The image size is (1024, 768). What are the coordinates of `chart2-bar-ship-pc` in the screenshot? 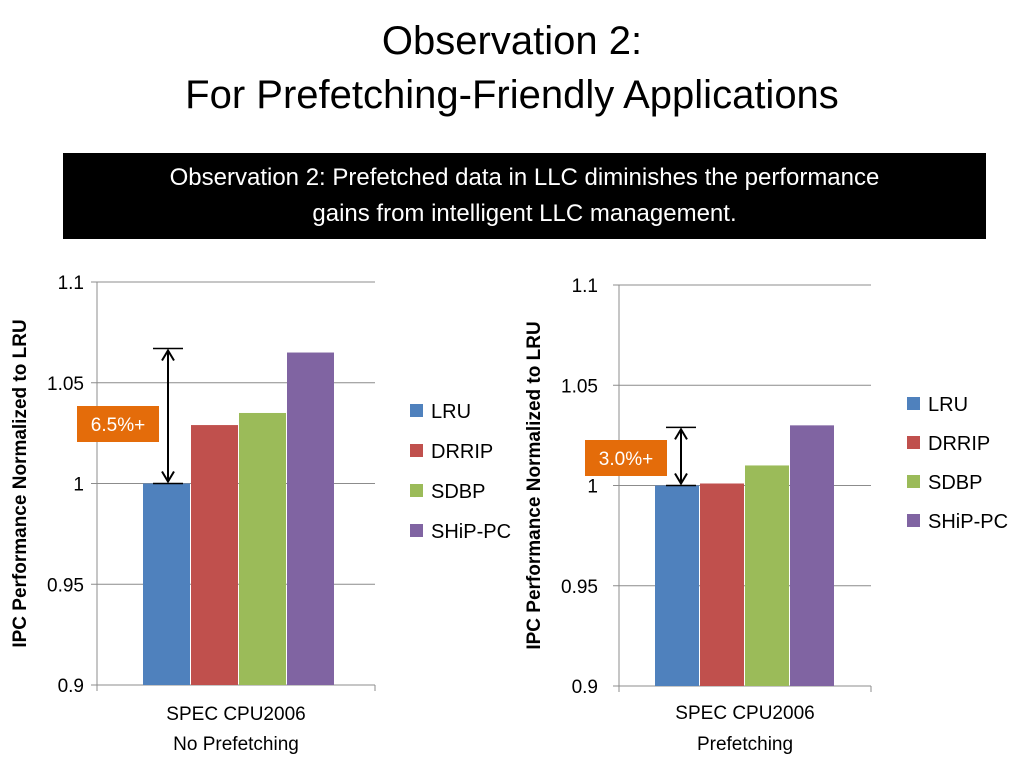 It's located at (812, 555).